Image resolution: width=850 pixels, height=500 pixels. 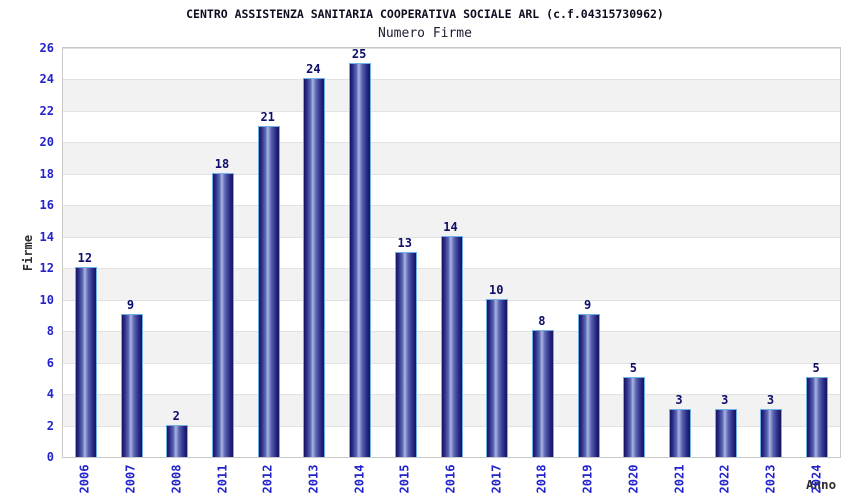 I want to click on bar-value-label: 10, so click(x=496, y=289).